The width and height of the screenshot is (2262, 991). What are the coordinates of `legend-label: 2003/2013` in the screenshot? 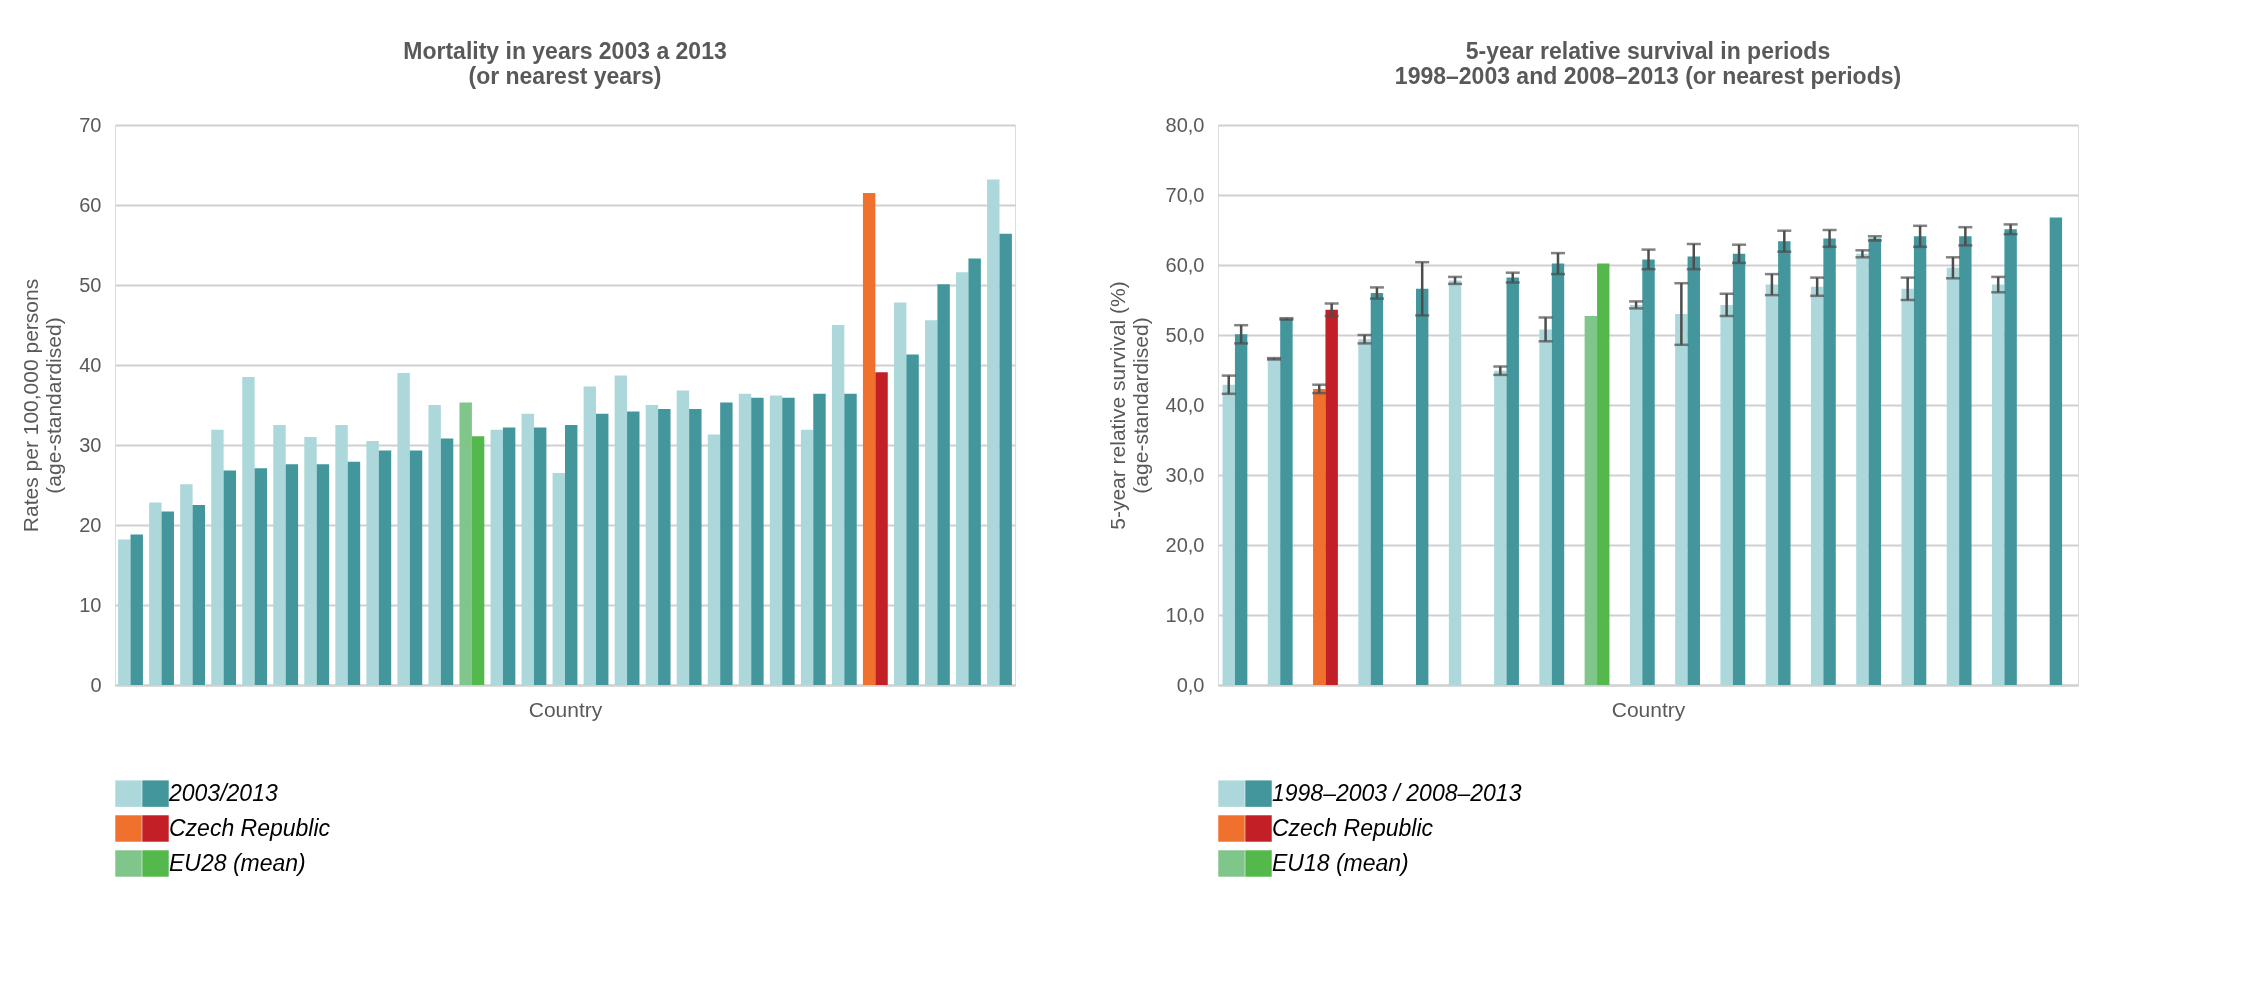 It's located at (223, 792).